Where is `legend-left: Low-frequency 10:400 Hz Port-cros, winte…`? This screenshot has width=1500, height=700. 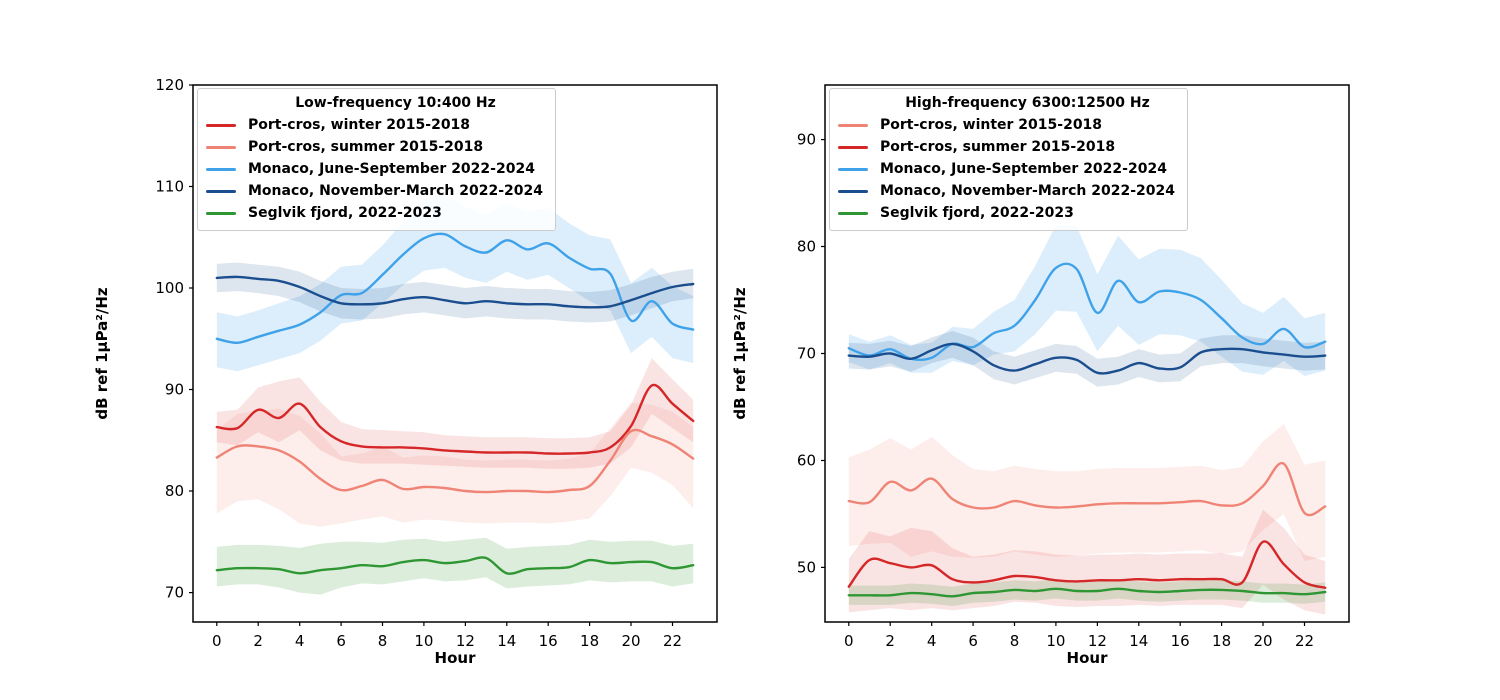 legend-left: Low-frequency 10:400 Hz Port-cros, winte… is located at coordinates (377, 159).